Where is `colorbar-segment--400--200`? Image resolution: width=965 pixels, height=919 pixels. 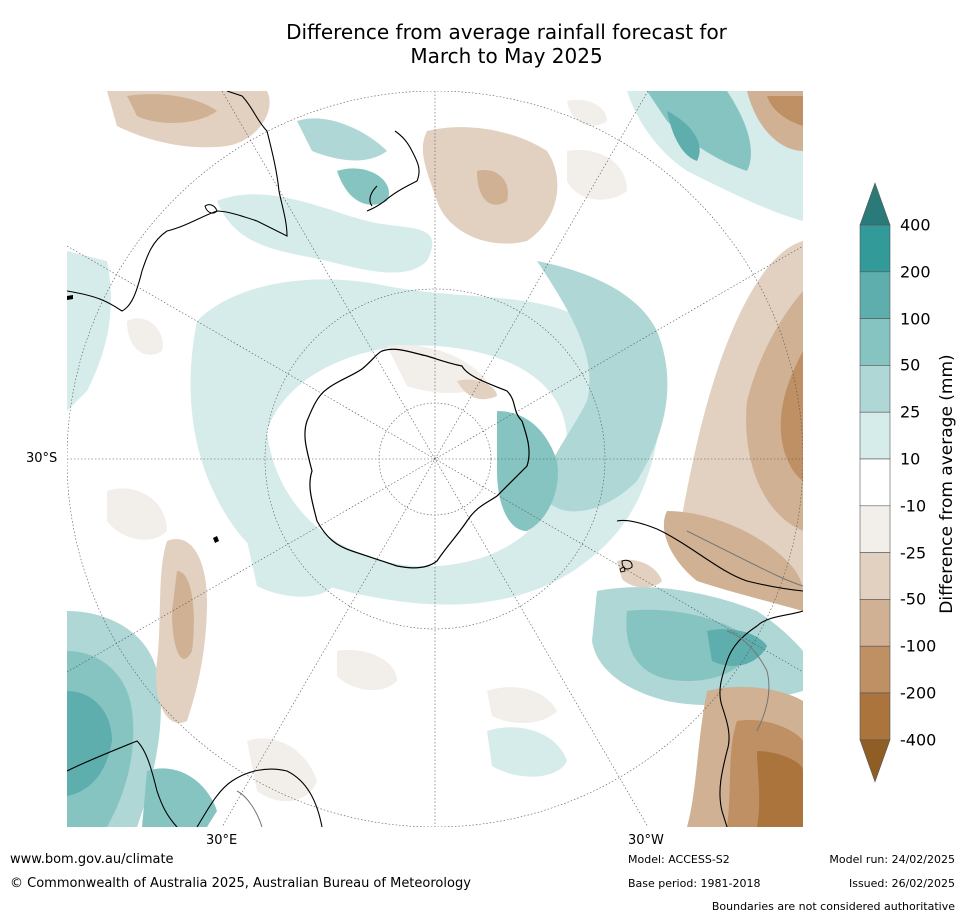
colorbar-segment--400--200 is located at coordinates (875, 716).